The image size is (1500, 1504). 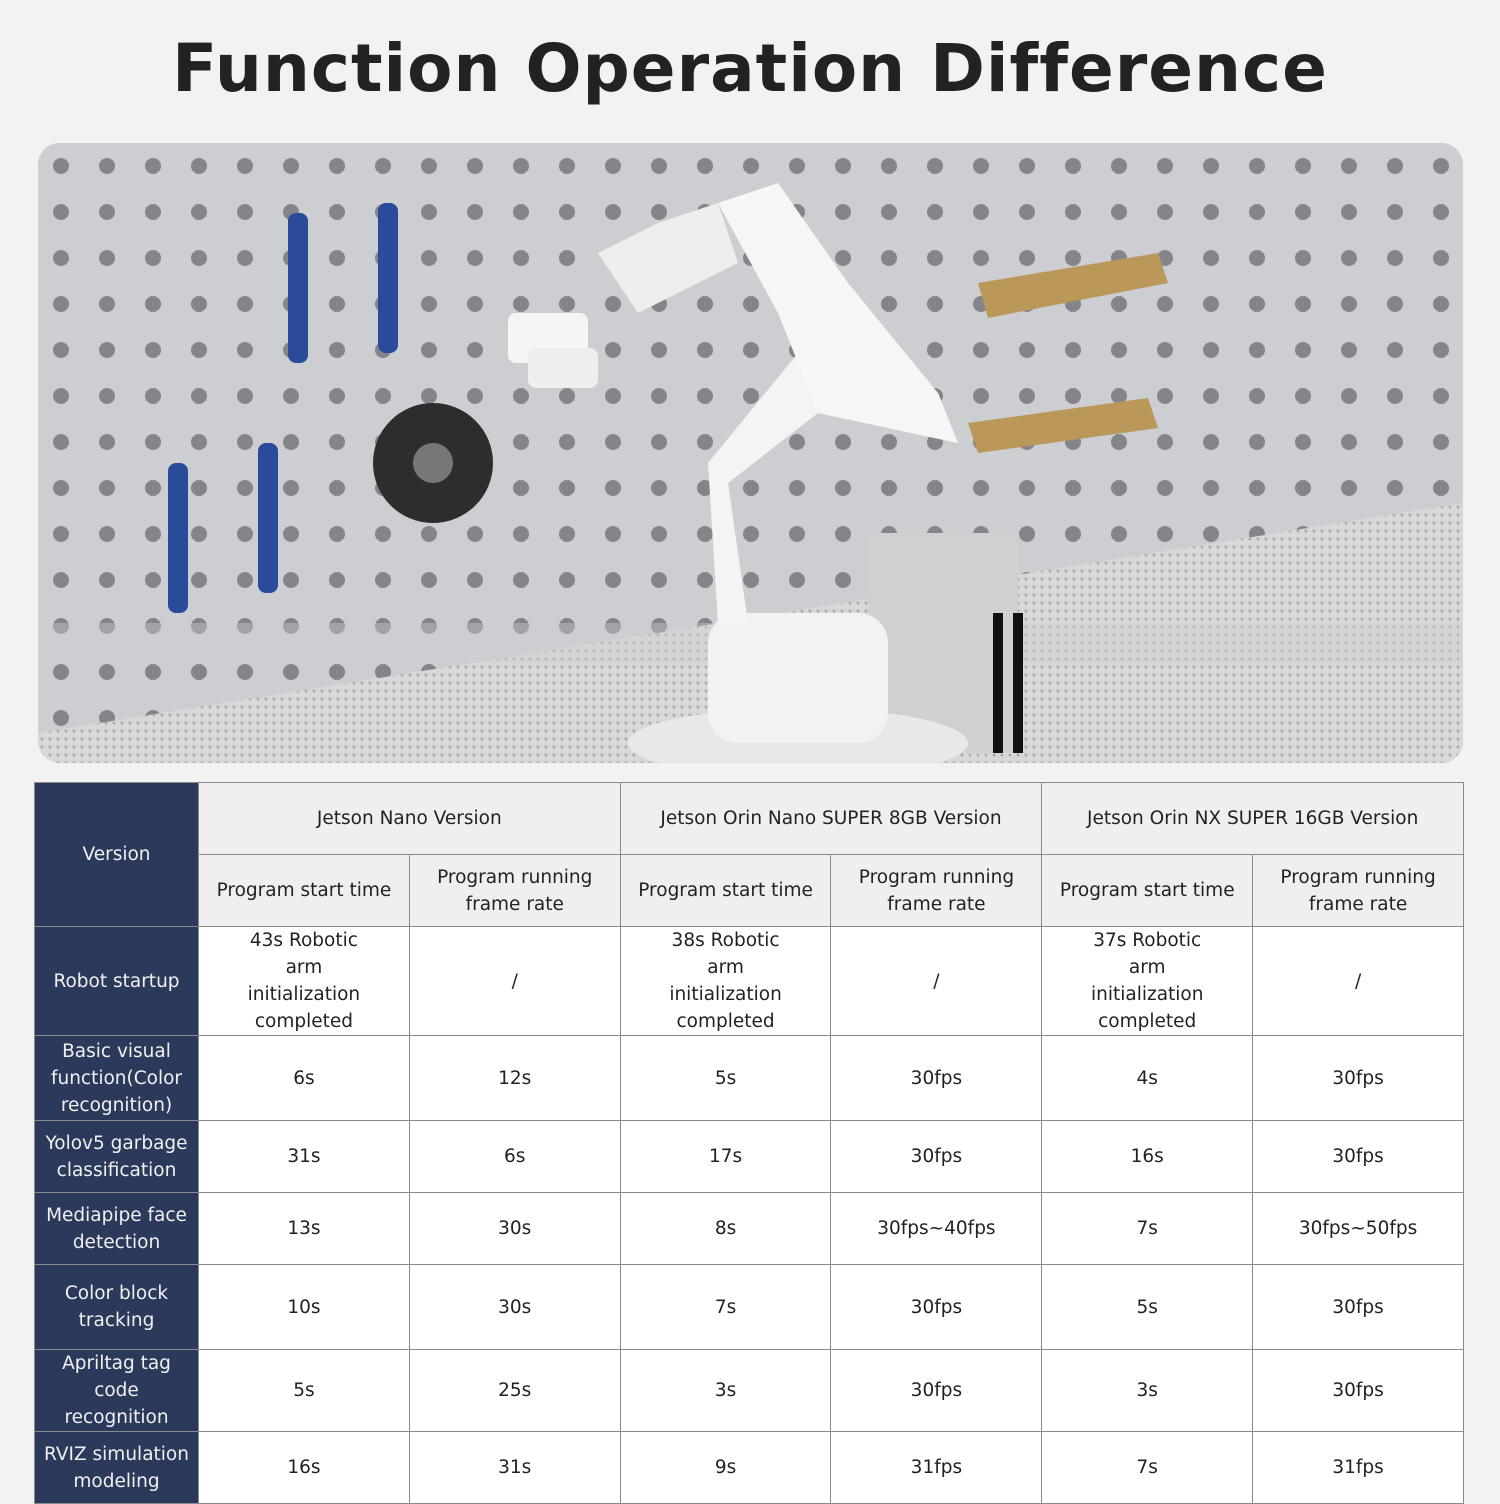 What do you see at coordinates (514, 1078) in the screenshot?
I see `table-cell: 12s` at bounding box center [514, 1078].